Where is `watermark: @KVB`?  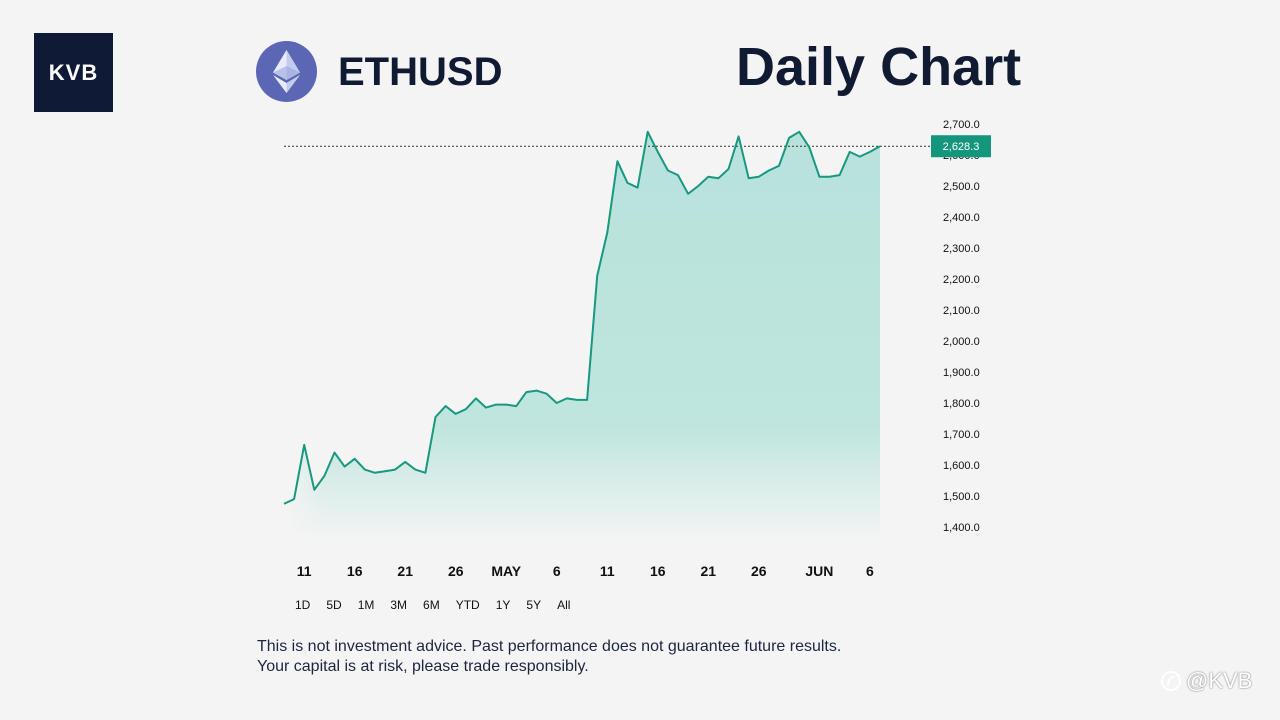 watermark: @KVB is located at coordinates (1206, 681).